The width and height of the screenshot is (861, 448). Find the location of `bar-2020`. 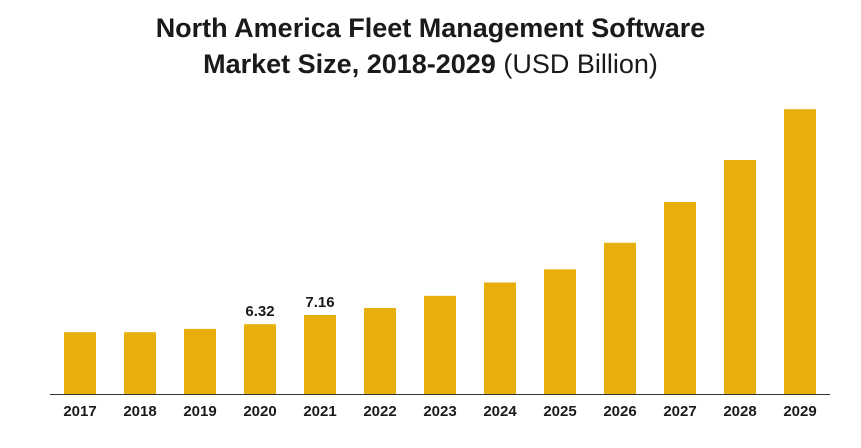

bar-2020 is located at coordinates (260, 359).